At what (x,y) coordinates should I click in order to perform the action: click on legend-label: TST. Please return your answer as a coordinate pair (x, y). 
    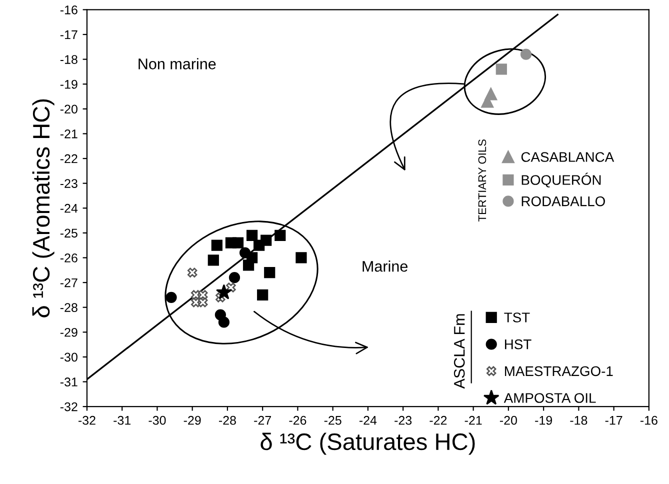
    Looking at the image, I should click on (517, 317).